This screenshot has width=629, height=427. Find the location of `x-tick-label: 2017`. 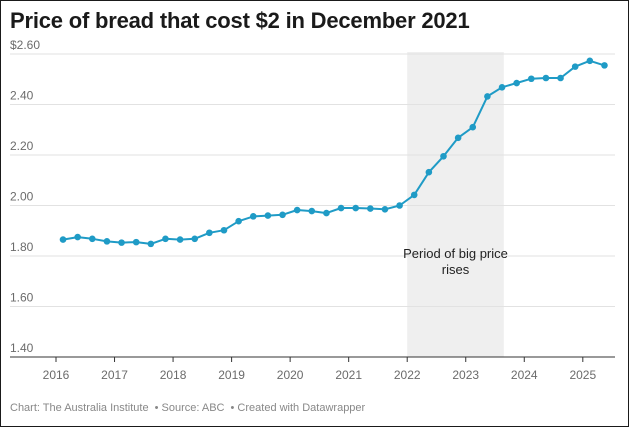

x-tick-label: 2017 is located at coordinates (114, 375).